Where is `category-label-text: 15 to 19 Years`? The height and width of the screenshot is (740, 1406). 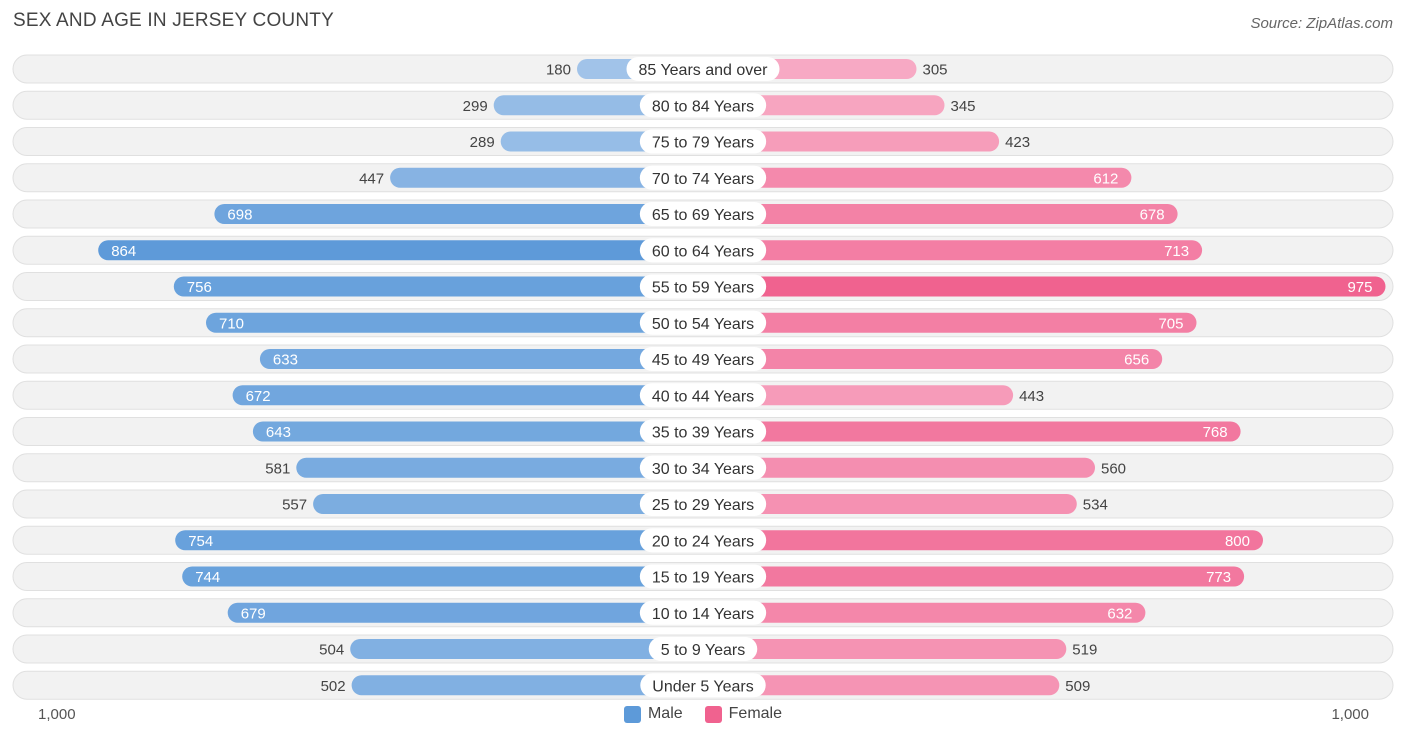 category-label-text: 15 to 19 Years is located at coordinates (703, 578).